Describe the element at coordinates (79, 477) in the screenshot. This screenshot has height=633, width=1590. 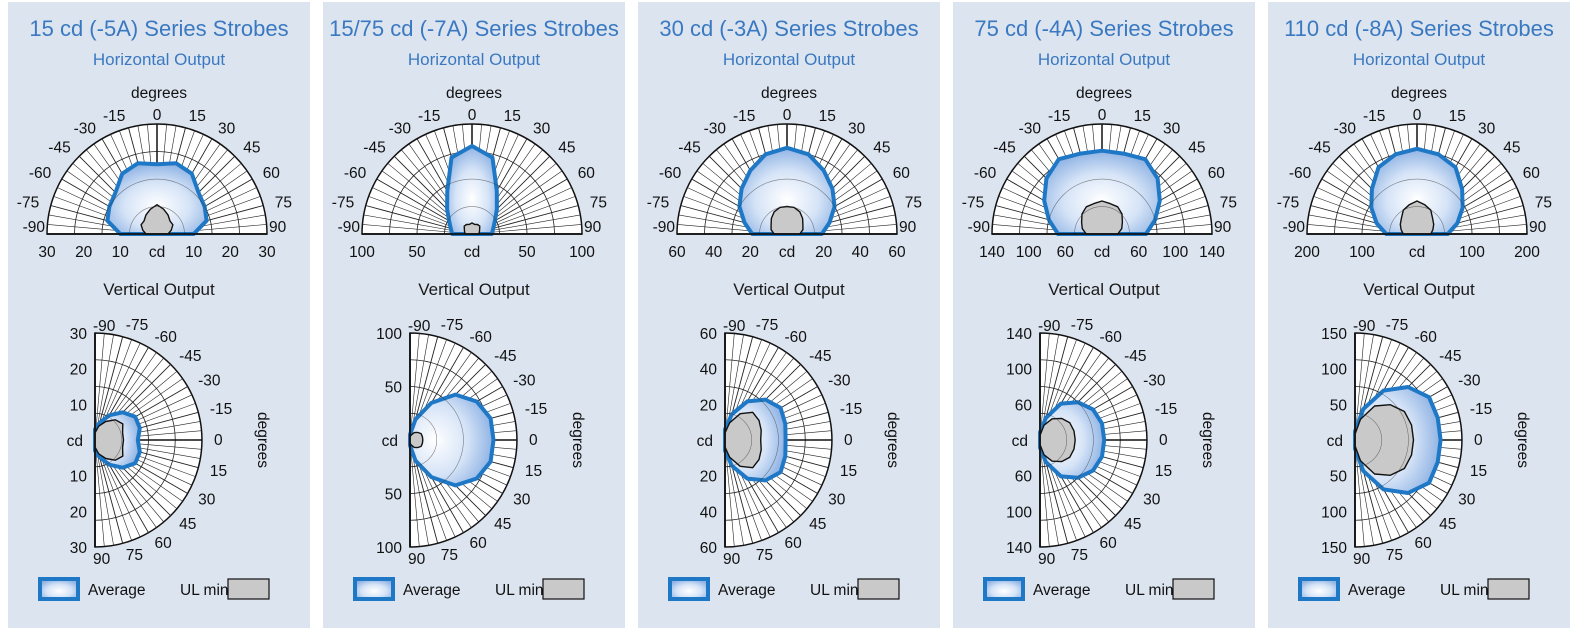
I see `vertical-radial-tick: 10` at that location.